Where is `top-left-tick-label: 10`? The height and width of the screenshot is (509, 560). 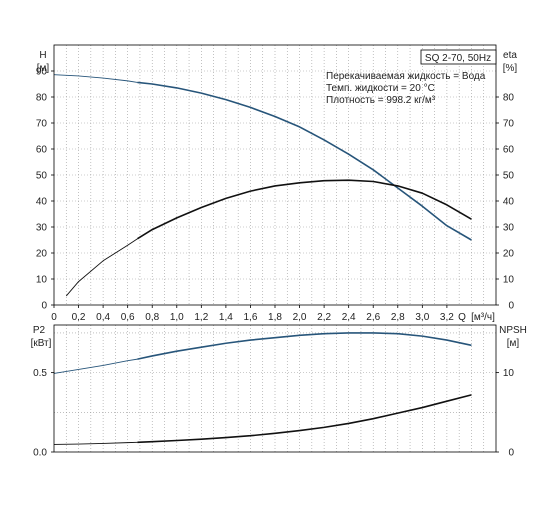 top-left-tick-label: 10 is located at coordinates (42, 280).